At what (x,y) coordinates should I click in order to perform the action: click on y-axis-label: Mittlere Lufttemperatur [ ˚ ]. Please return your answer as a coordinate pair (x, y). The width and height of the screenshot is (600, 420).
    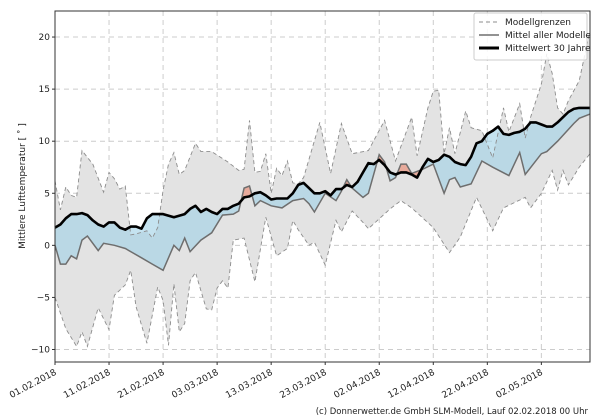
    Looking at the image, I should click on (22, 186).